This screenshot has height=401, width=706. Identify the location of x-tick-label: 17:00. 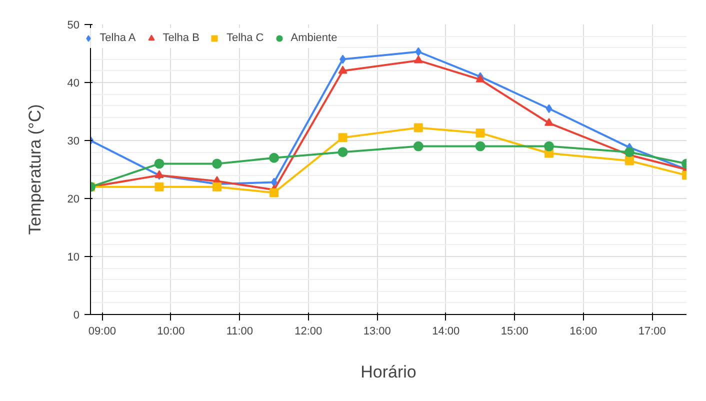
(652, 332).